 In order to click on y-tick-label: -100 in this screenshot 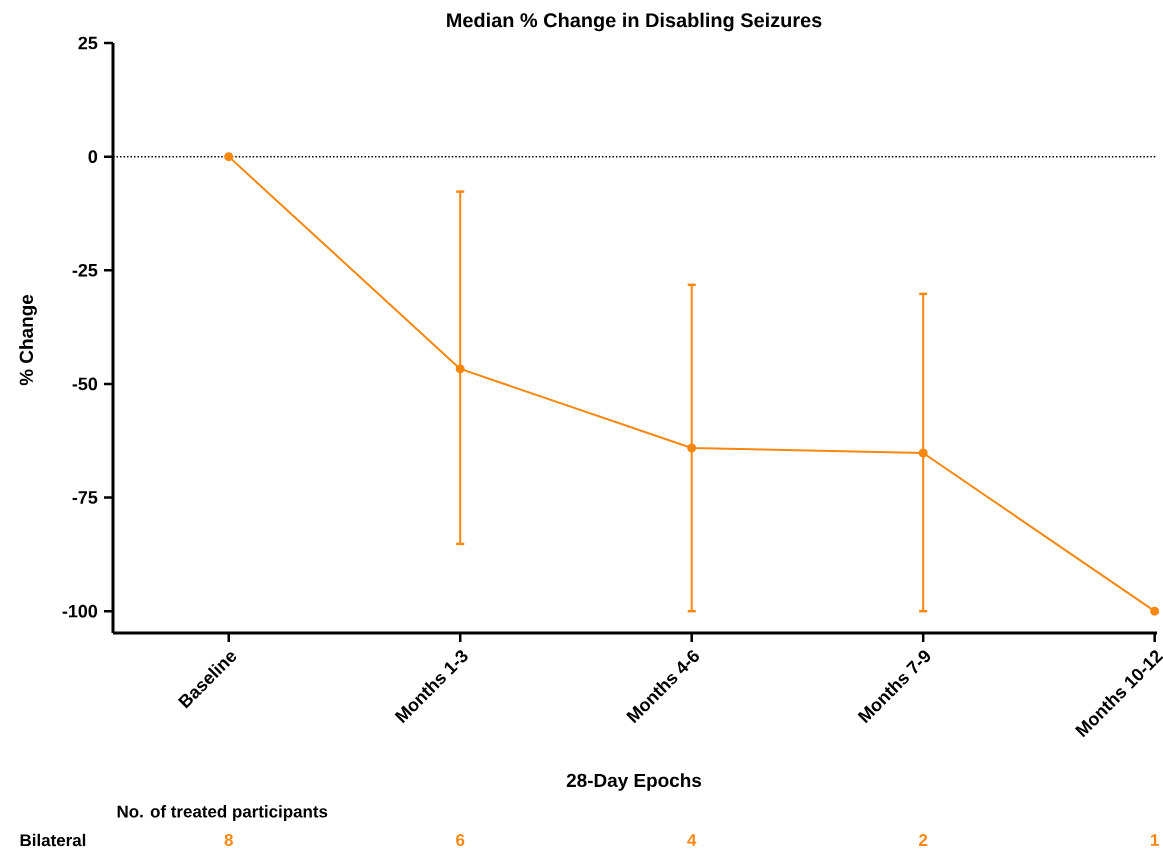, I will do `click(80, 611)`.